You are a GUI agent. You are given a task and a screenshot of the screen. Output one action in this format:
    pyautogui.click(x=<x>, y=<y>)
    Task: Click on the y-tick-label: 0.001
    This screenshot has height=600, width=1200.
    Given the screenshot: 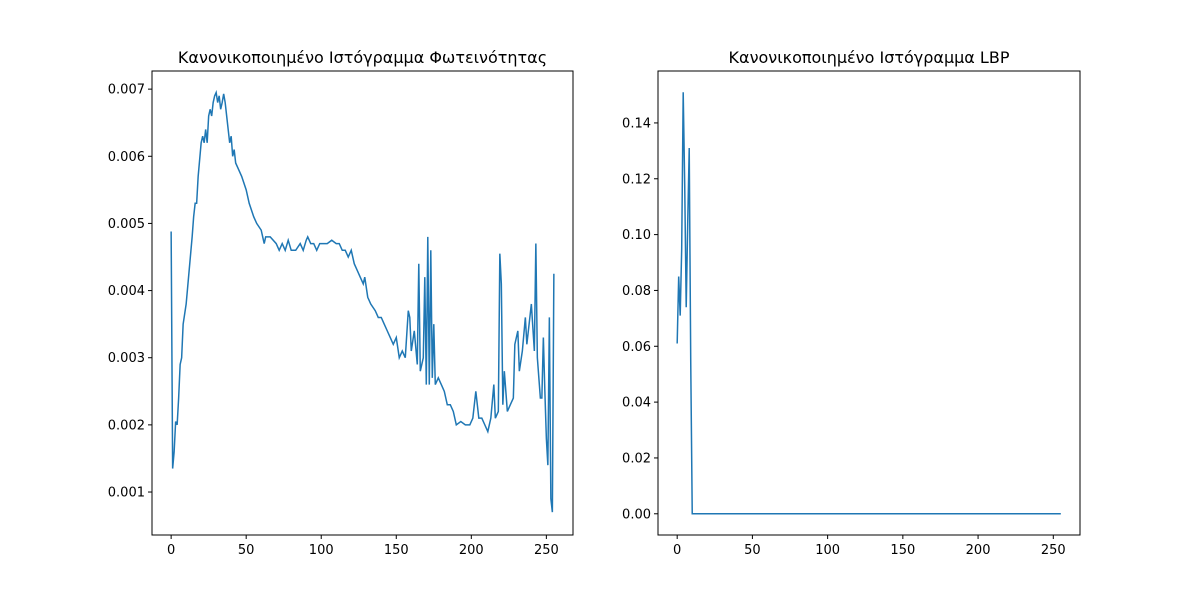 What is the action you would take?
    pyautogui.click(x=126, y=493)
    